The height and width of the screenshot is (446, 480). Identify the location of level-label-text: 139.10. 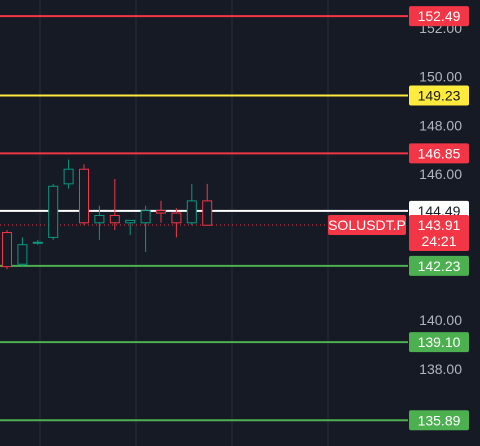
(439, 342).